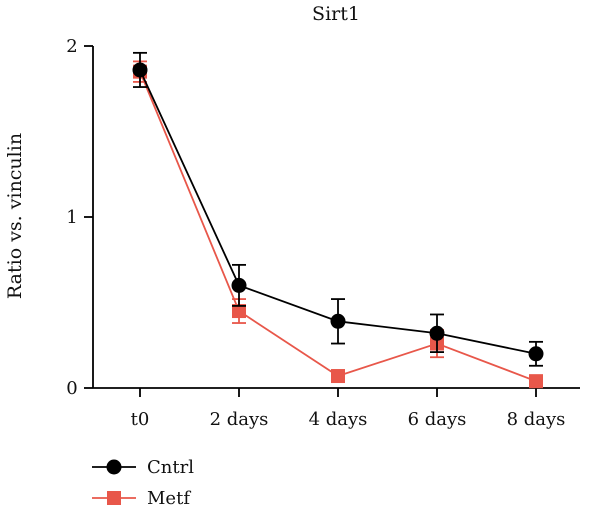  Describe the element at coordinates (140, 419) in the screenshot. I see `x-tick-label: t0` at that location.